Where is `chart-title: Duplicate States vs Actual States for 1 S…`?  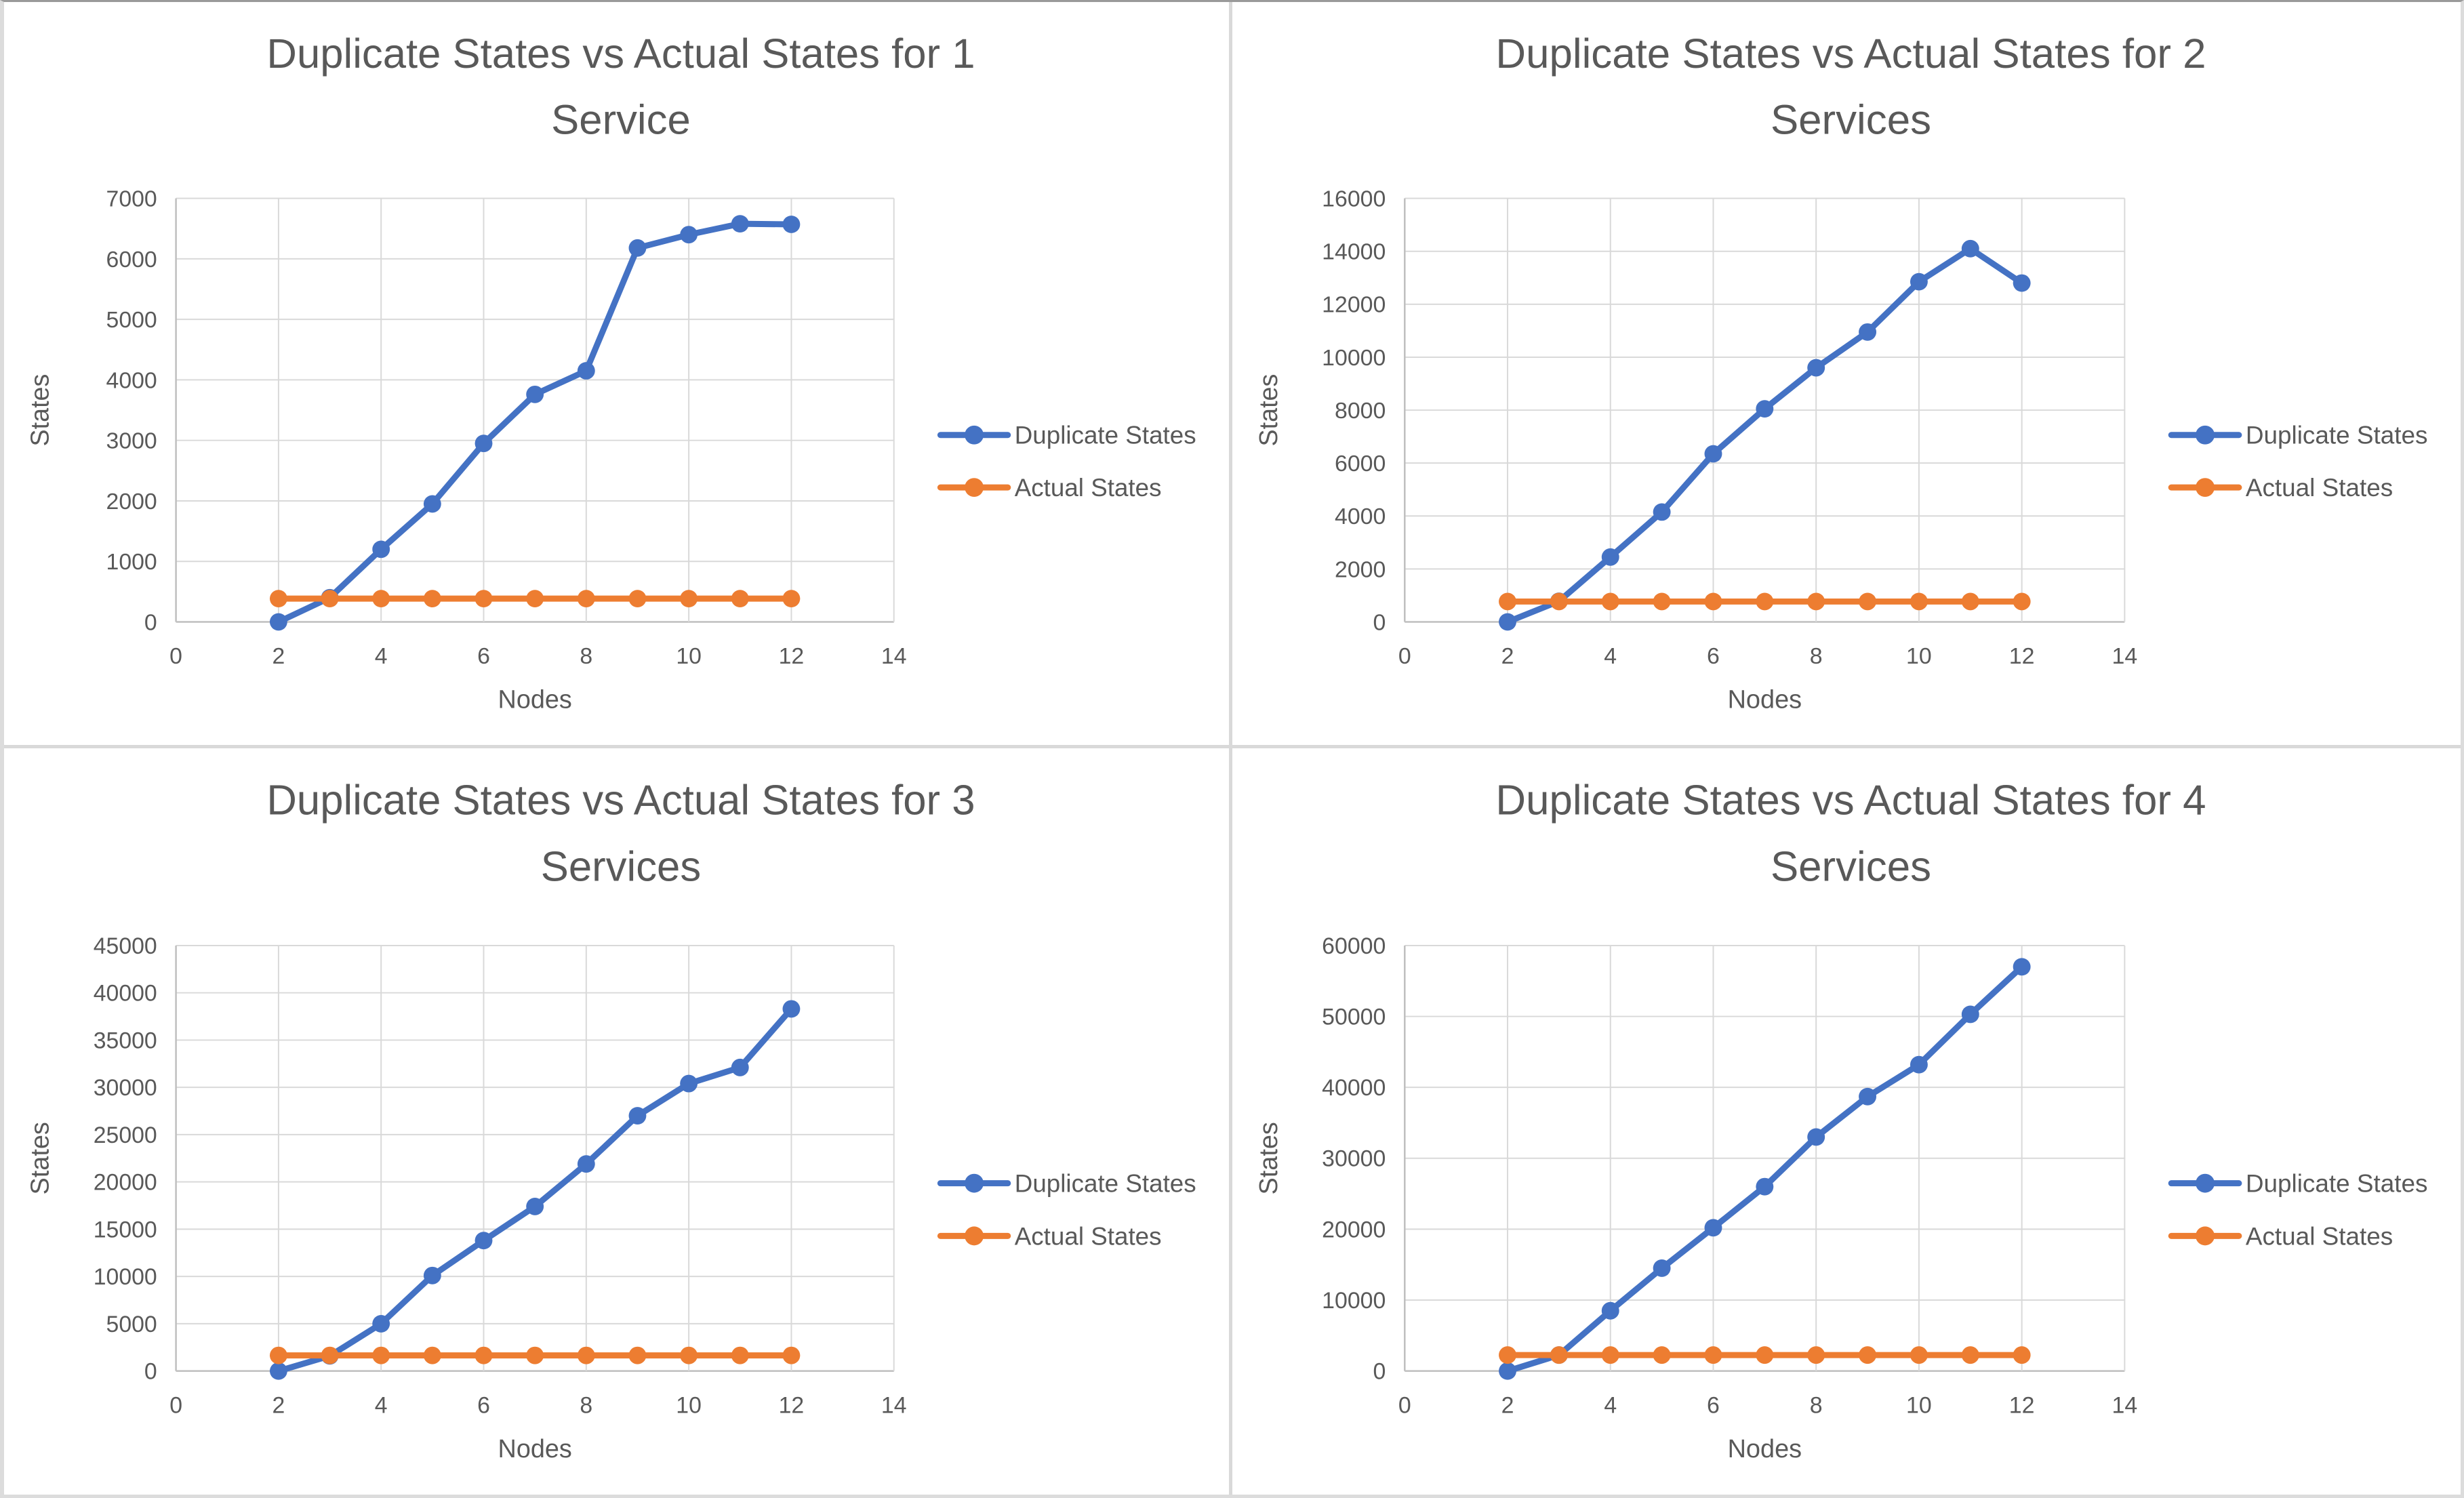
chart-title: Duplicate States vs Actual States for 1 S… is located at coordinates (620, 87).